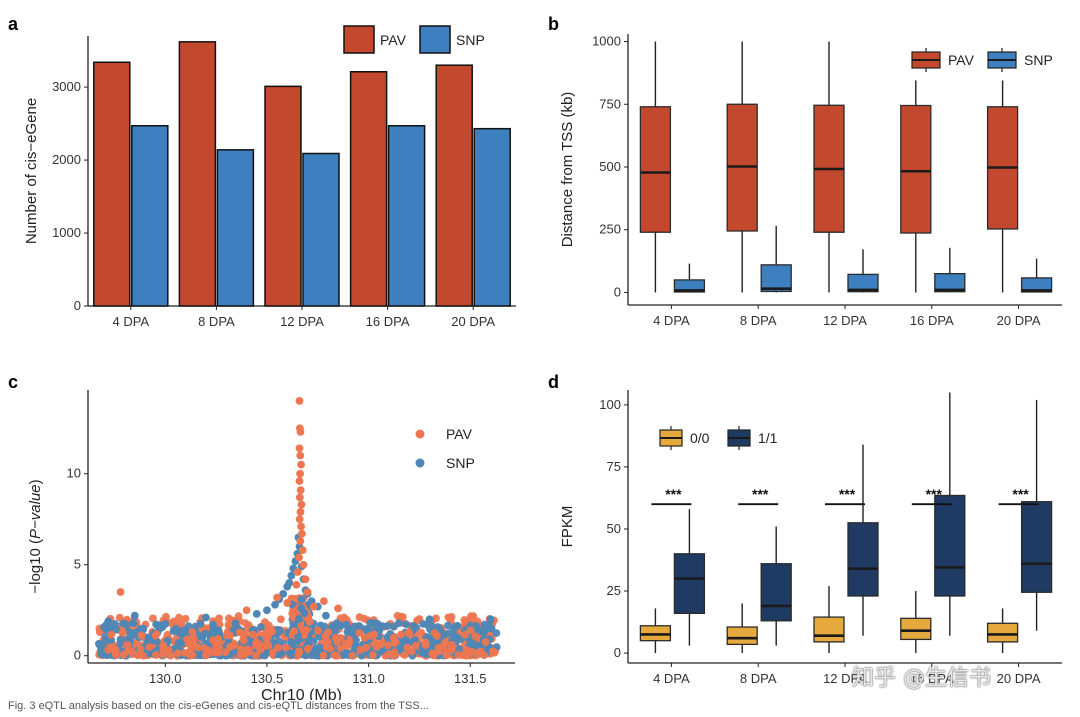 The width and height of the screenshot is (1080, 717). Describe the element at coordinates (617, 652) in the screenshot. I see `panel-d-y-tick-label: 0` at that location.